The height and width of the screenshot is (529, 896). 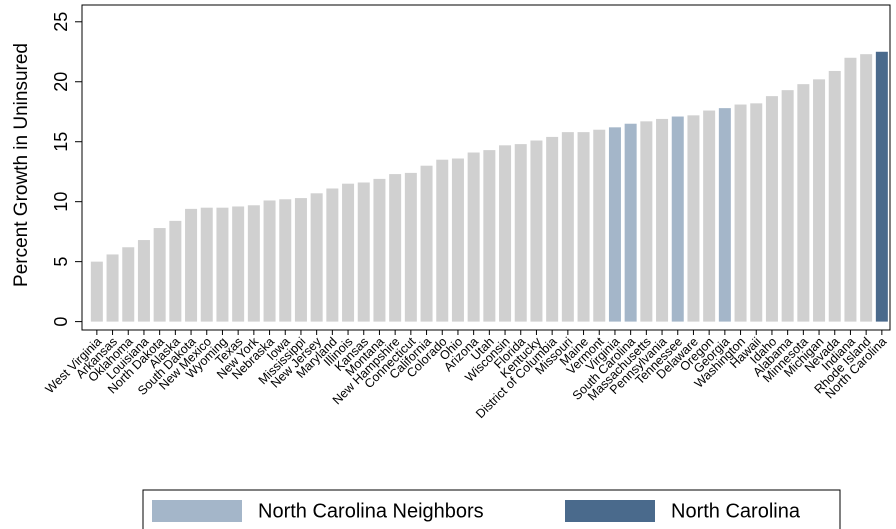 I want to click on legend-box, so click(x=491, y=509).